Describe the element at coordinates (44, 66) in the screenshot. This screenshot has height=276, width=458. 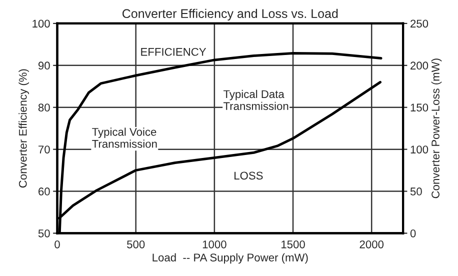
I see `y-tick-label: 90` at that location.